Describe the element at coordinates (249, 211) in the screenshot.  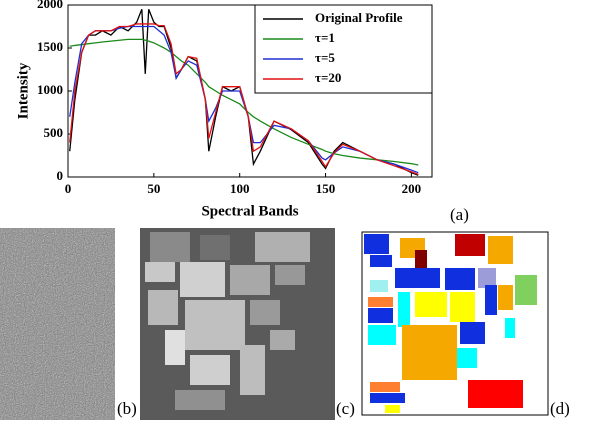
I see `x-axis-label: Spectral Bands` at that location.